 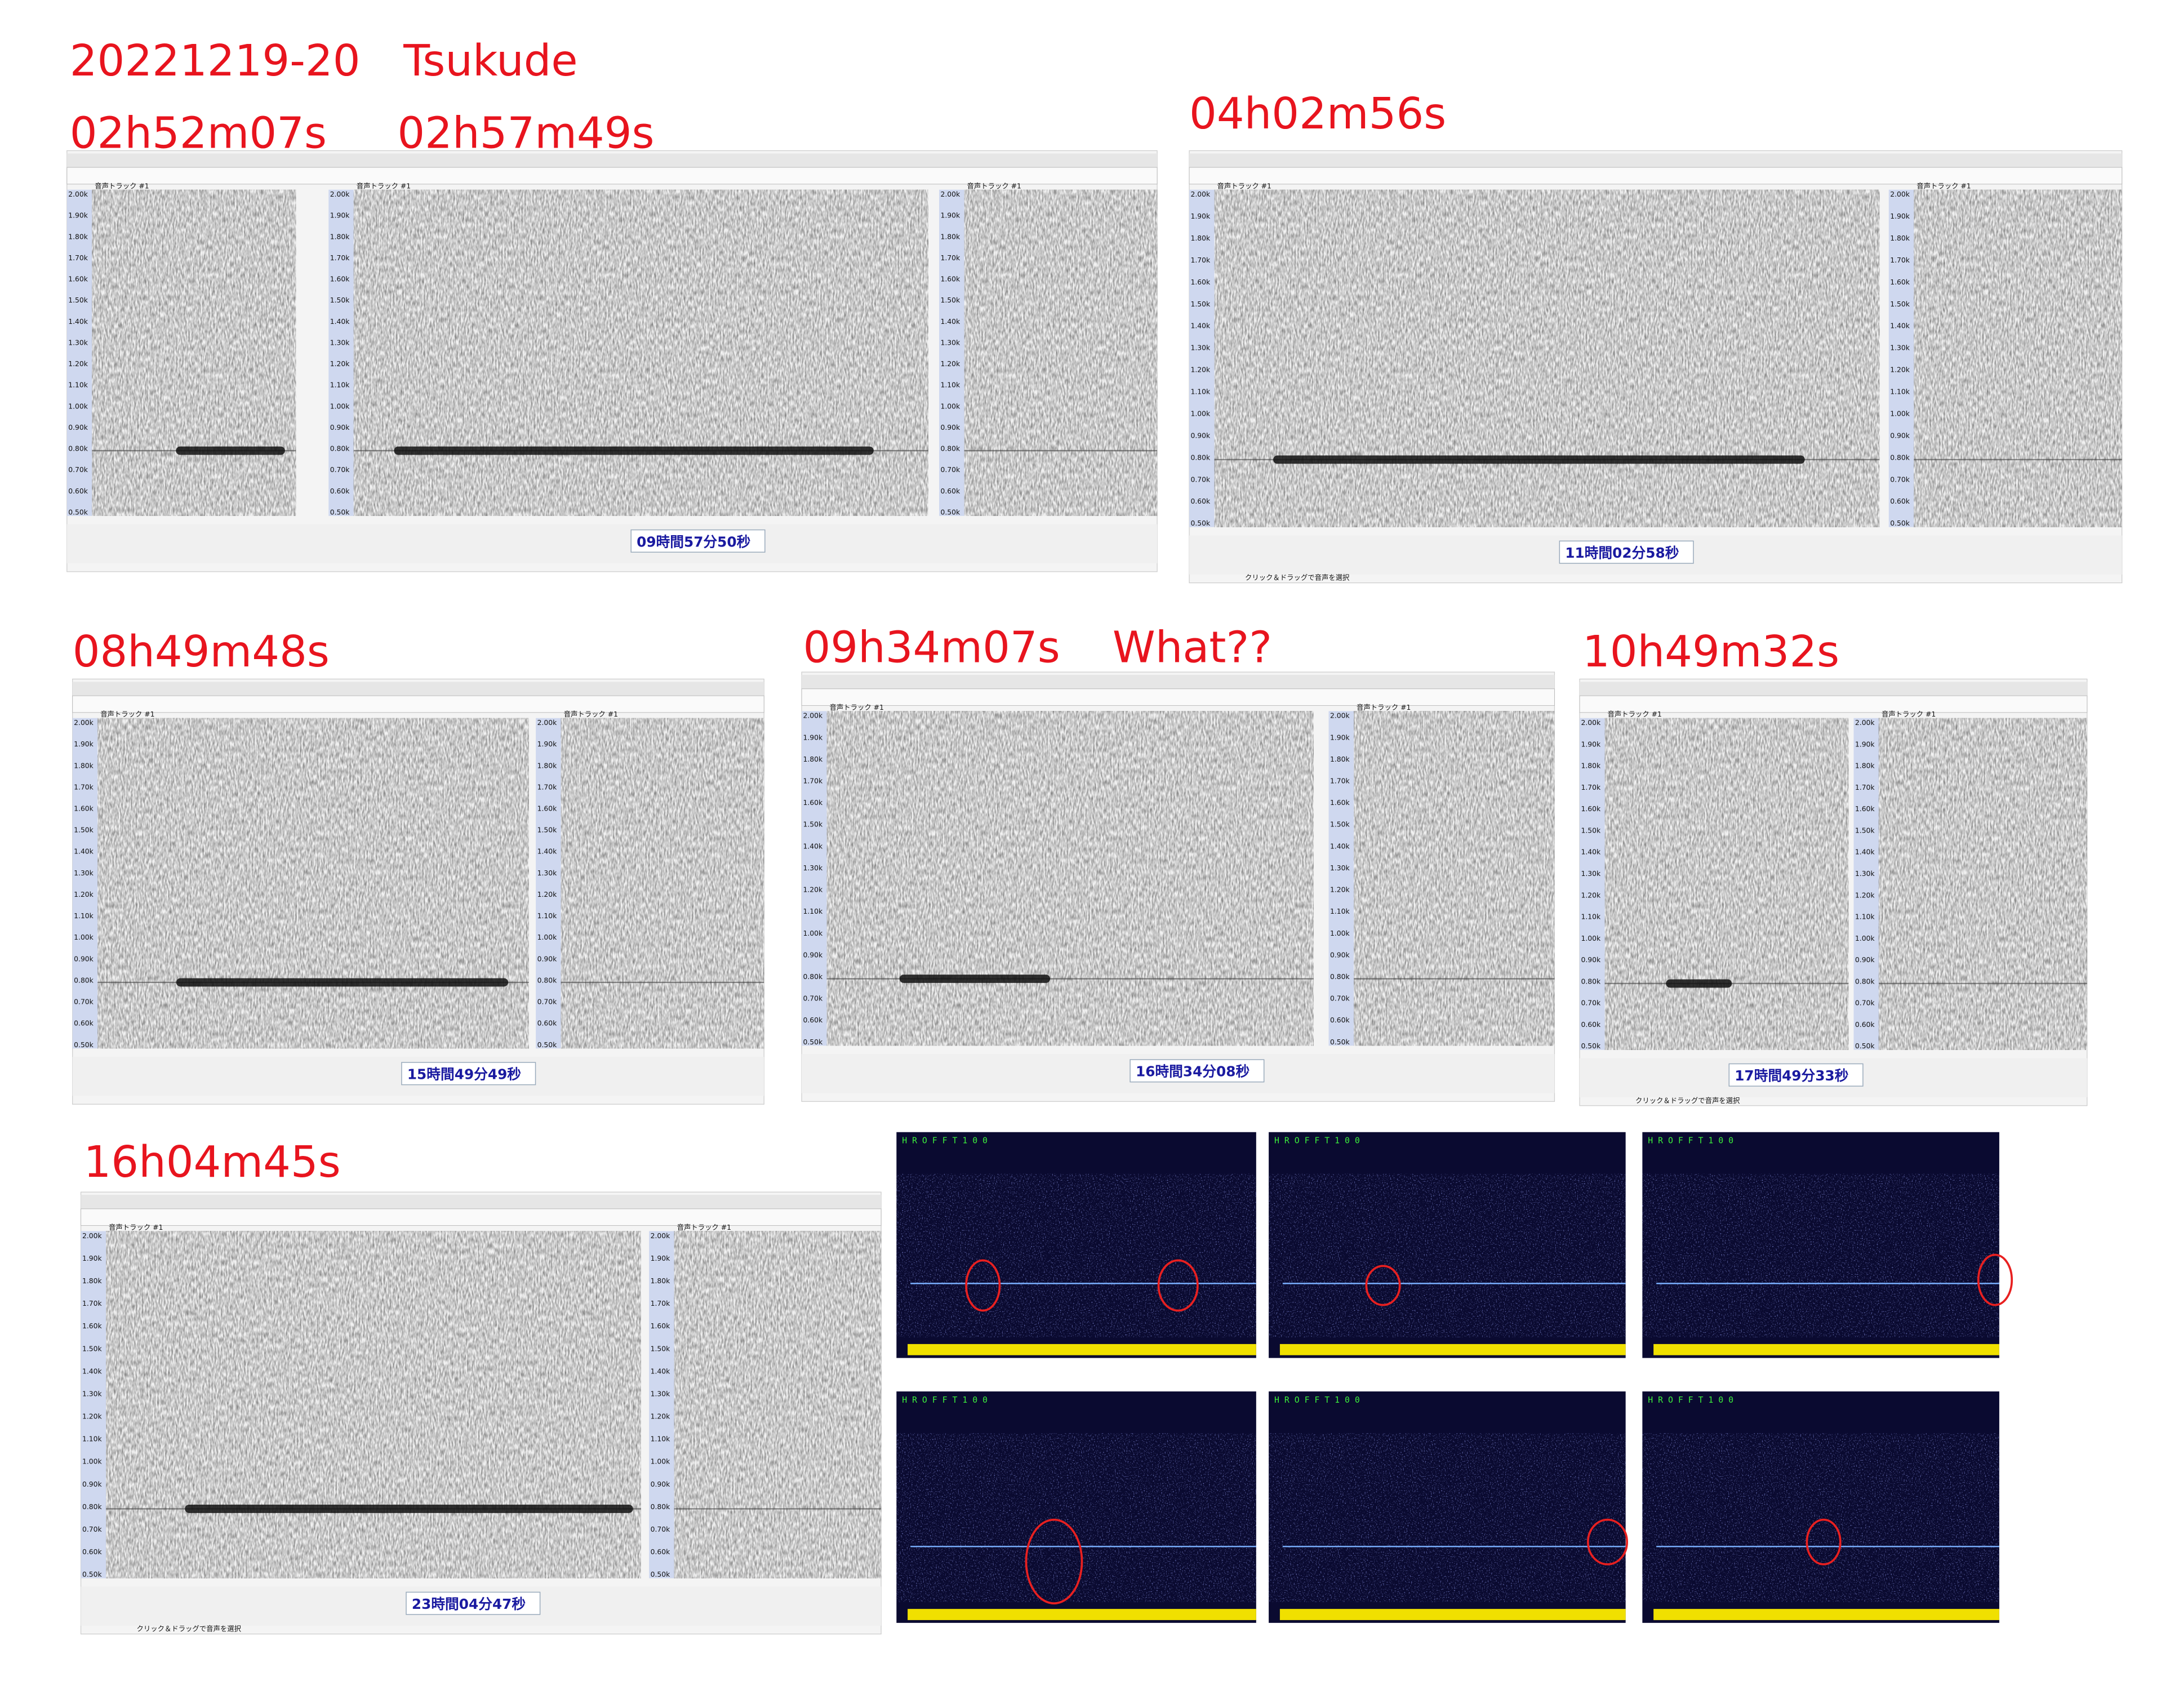 What do you see at coordinates (324, 61) in the screenshot?
I see `page-title: 20221219-20 Tsukude` at bounding box center [324, 61].